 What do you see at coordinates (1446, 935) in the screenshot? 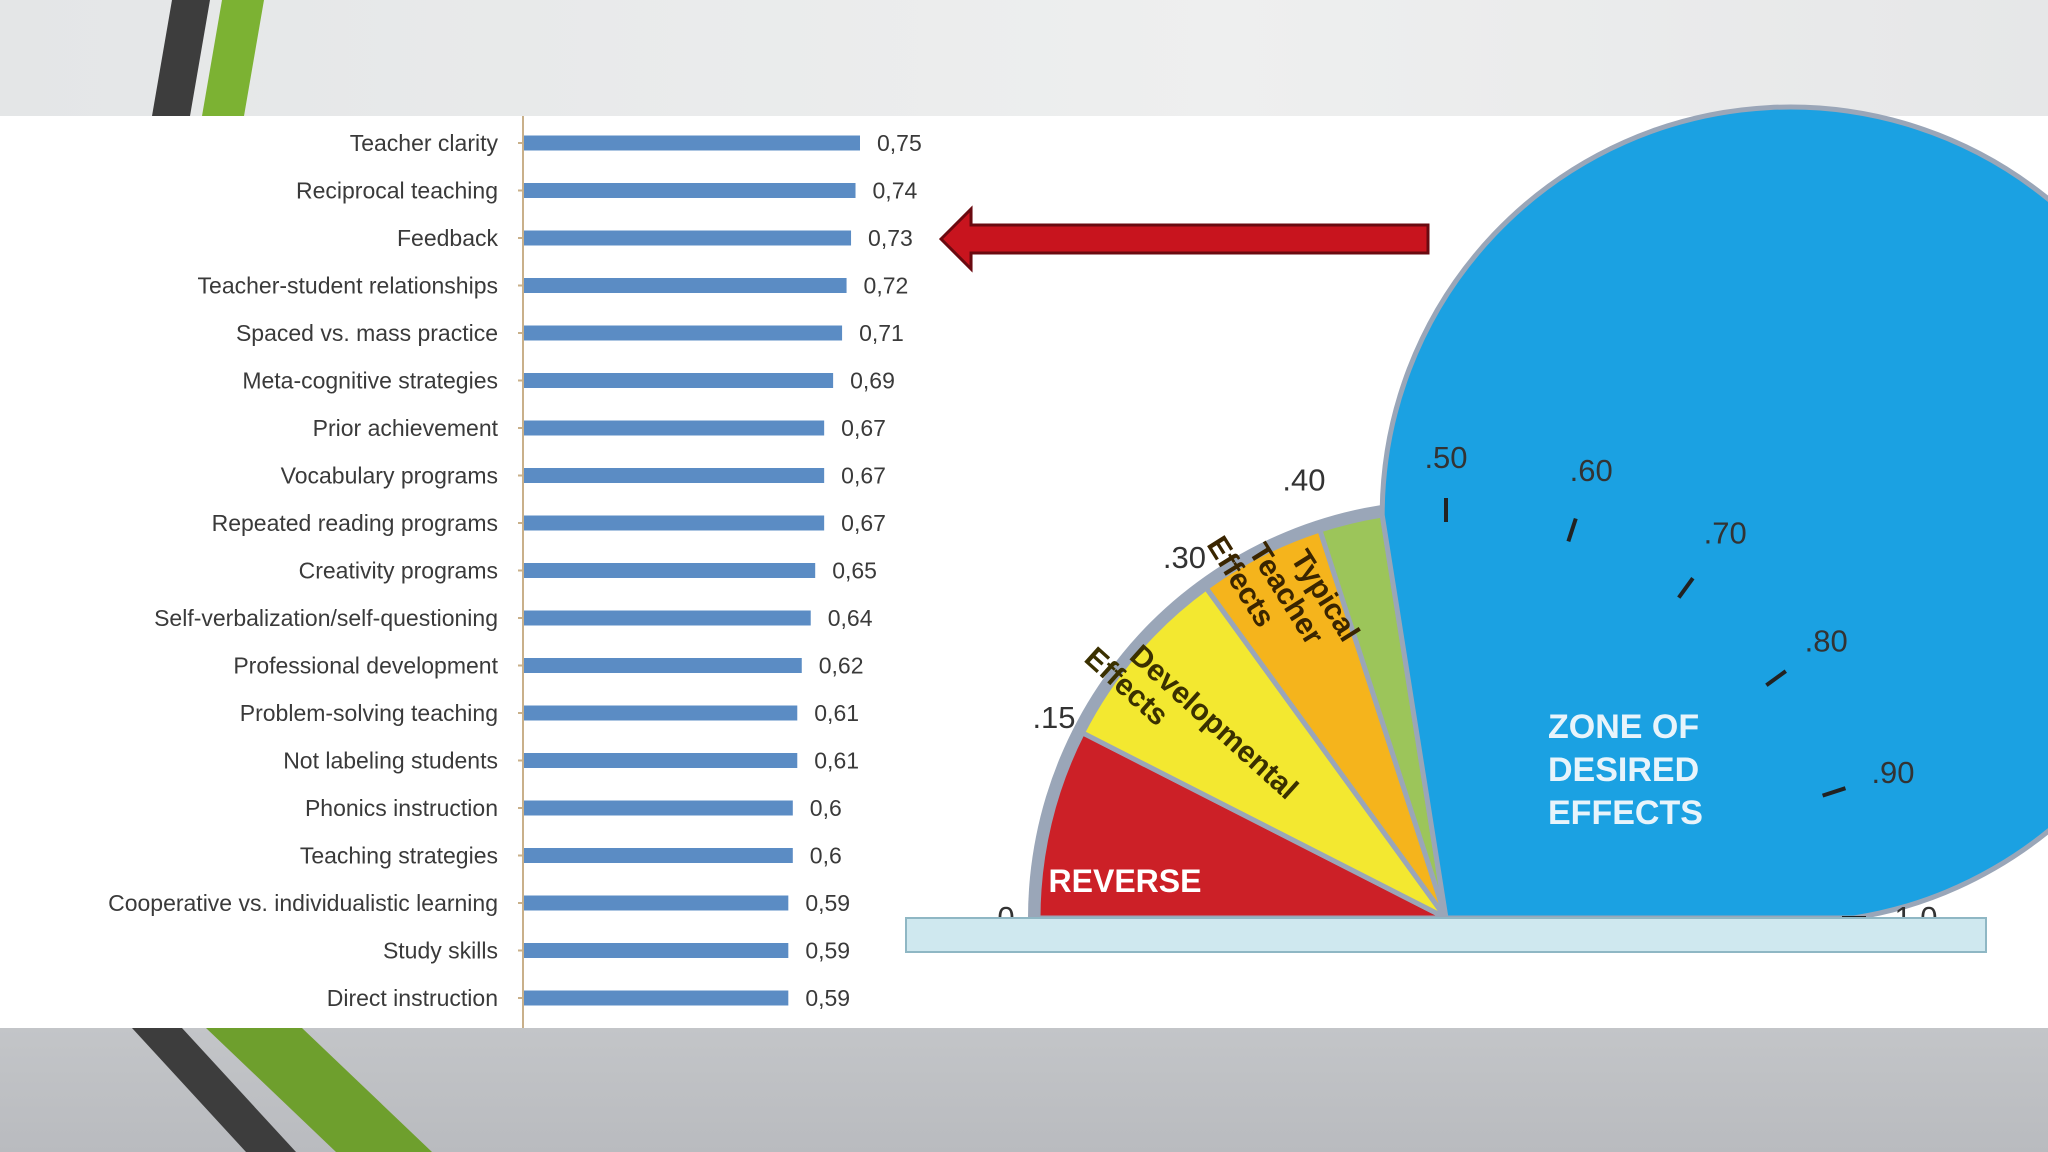
I see `gauge-base-plate` at bounding box center [1446, 935].